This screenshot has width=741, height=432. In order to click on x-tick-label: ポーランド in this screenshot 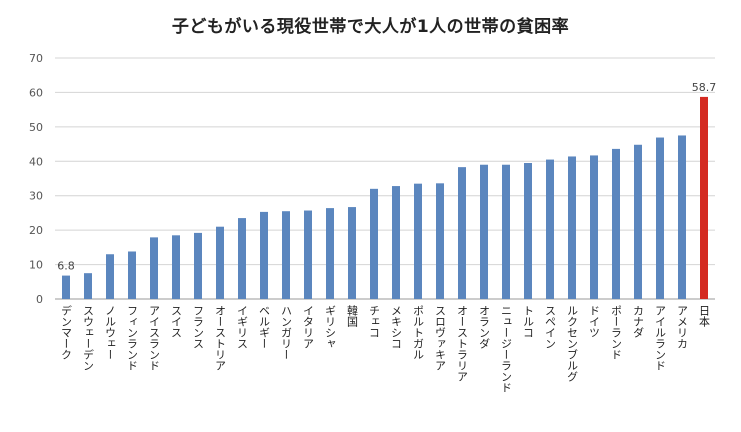, I will do `click(616, 332)`.